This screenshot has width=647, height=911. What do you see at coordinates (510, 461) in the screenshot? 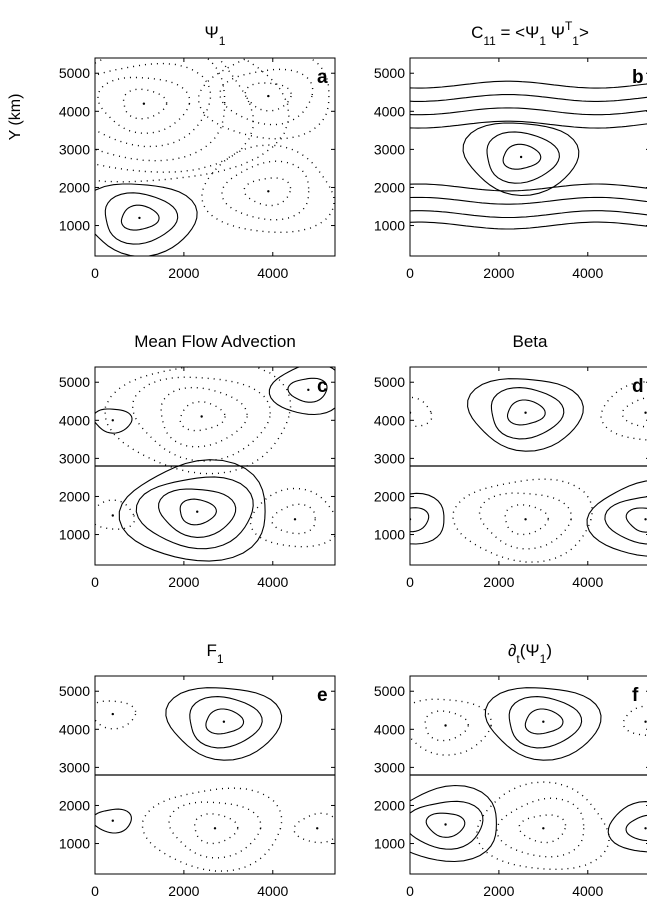
I see `panel-d: Beta 0 2000 4000 1000 2000 3000 4000 5000 d` at bounding box center [510, 461].